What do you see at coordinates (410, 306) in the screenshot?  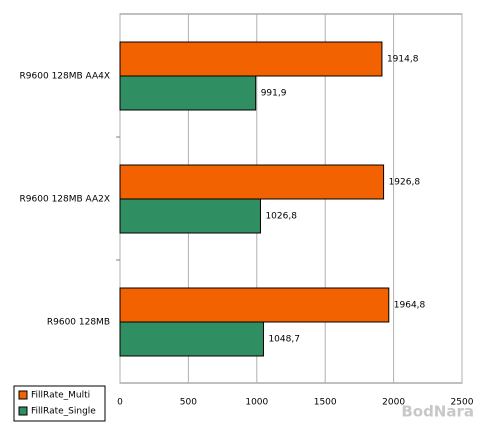 I see `value-label: 1964,8` at bounding box center [410, 306].